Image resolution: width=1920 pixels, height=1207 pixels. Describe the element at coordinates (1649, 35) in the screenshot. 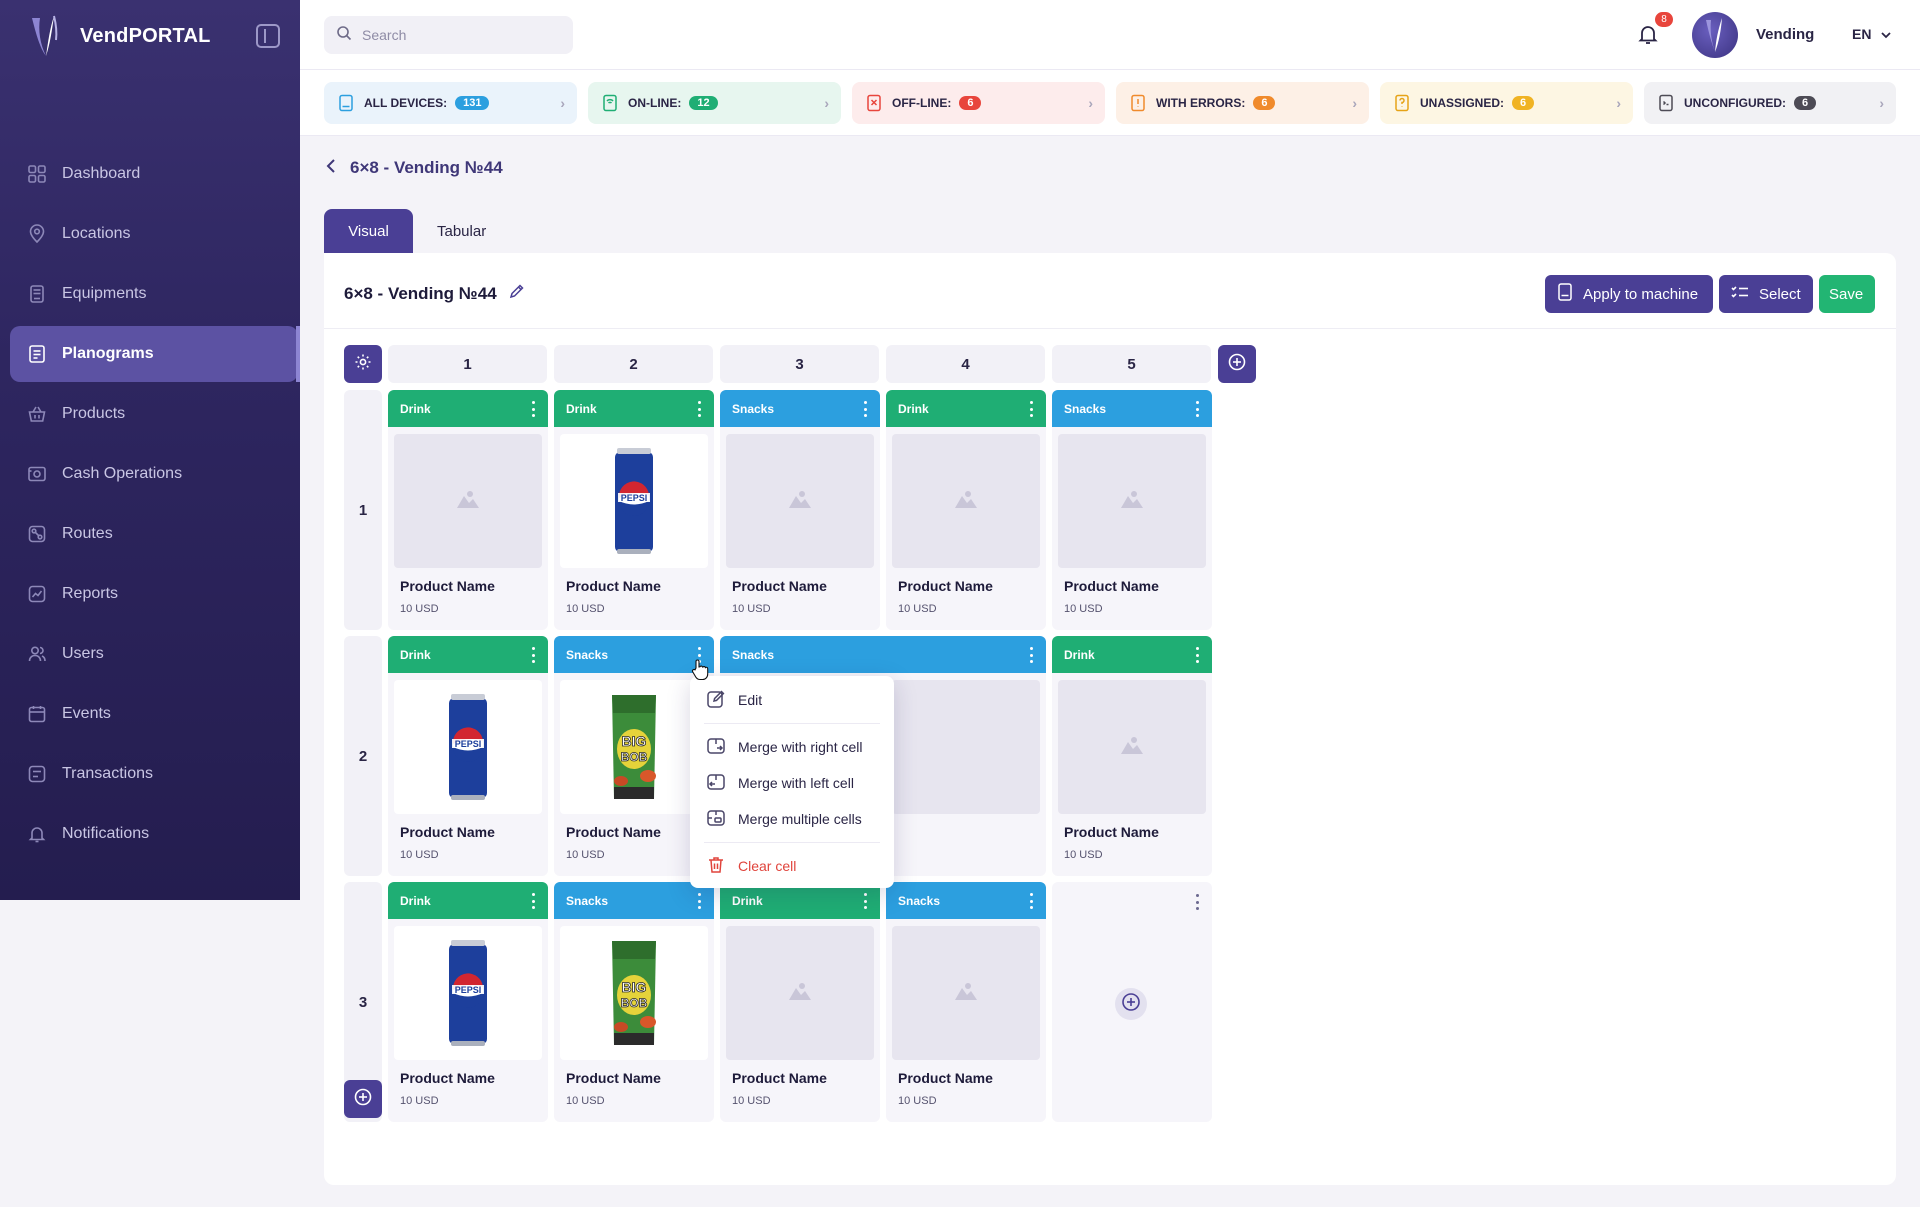

I see `notification-bell-icon` at that location.